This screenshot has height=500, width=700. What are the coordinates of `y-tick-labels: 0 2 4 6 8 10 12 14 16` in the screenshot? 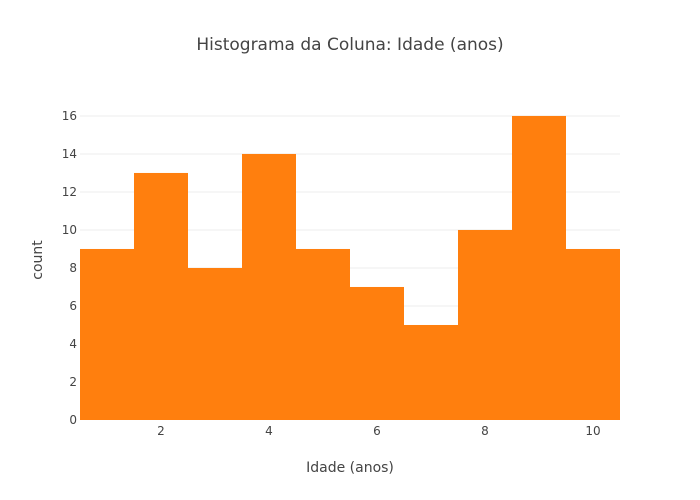 It's located at (69, 268).